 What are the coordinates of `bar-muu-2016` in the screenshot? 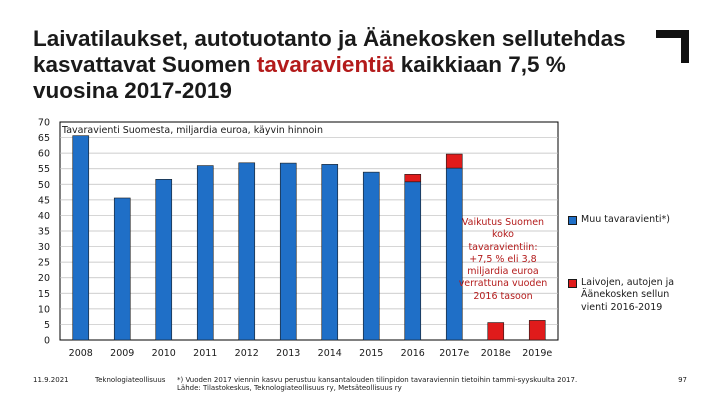 It's located at (413, 261).